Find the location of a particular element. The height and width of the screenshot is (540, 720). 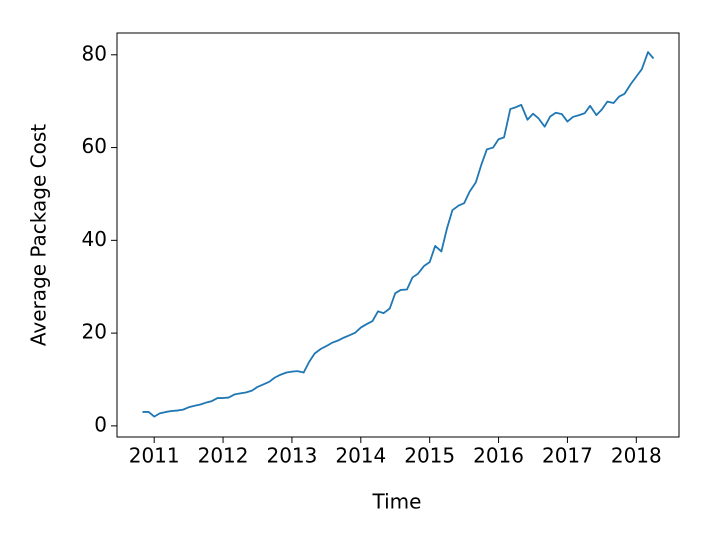

x-tick-label: 2013 is located at coordinates (291, 456).